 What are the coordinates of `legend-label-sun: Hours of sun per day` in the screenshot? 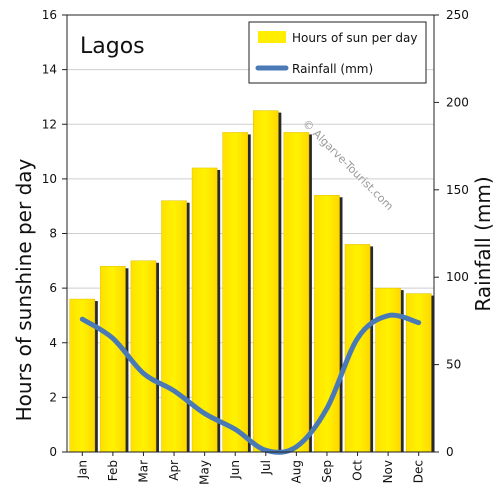 It's located at (354, 38).